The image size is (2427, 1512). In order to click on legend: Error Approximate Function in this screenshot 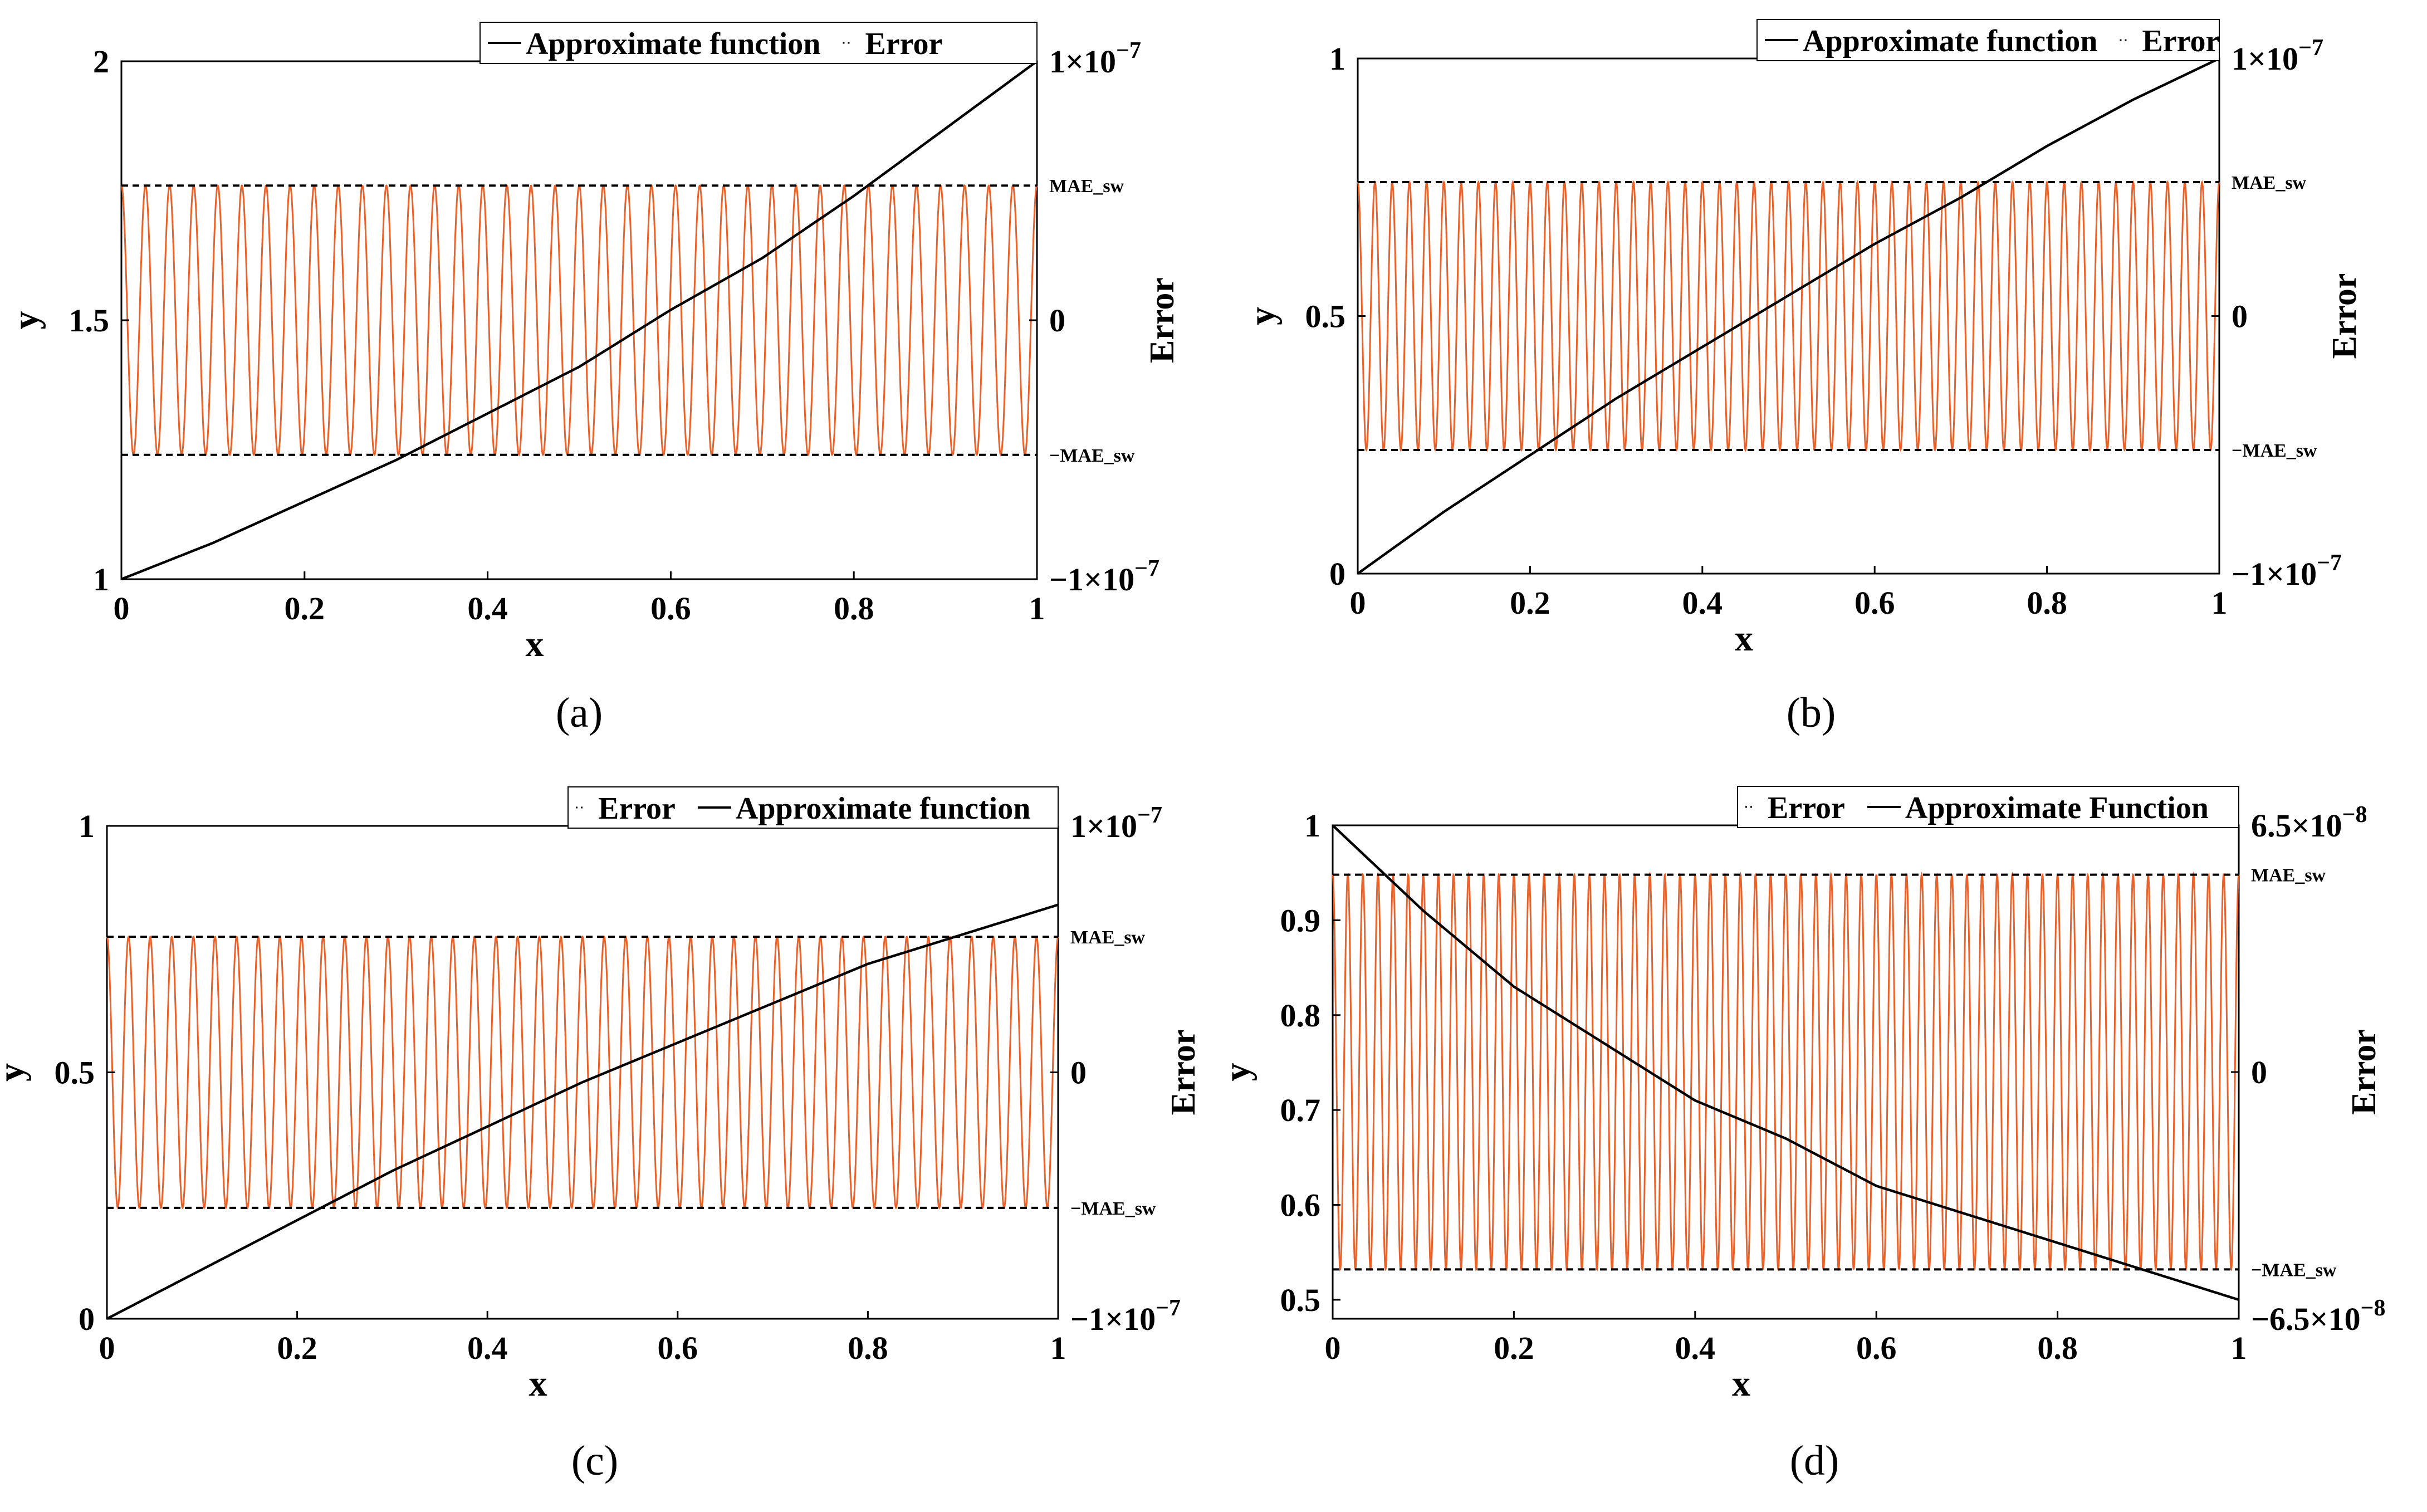, I will do `click(1988, 807)`.